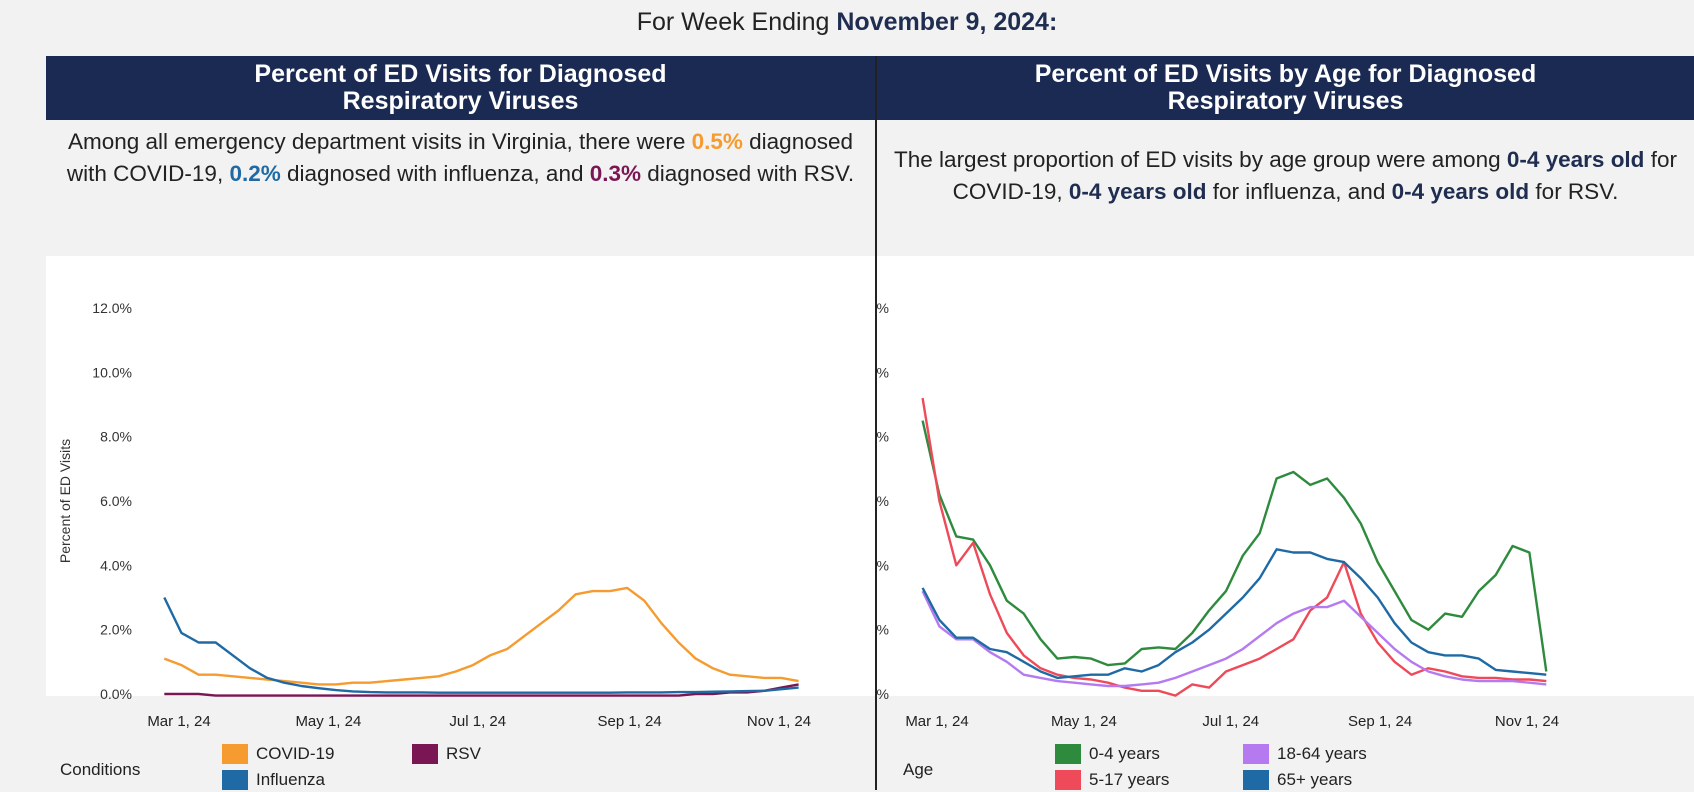 Image resolution: width=1694 pixels, height=792 pixels. I want to click on headline-prefix: For Week Ending, so click(736, 22).